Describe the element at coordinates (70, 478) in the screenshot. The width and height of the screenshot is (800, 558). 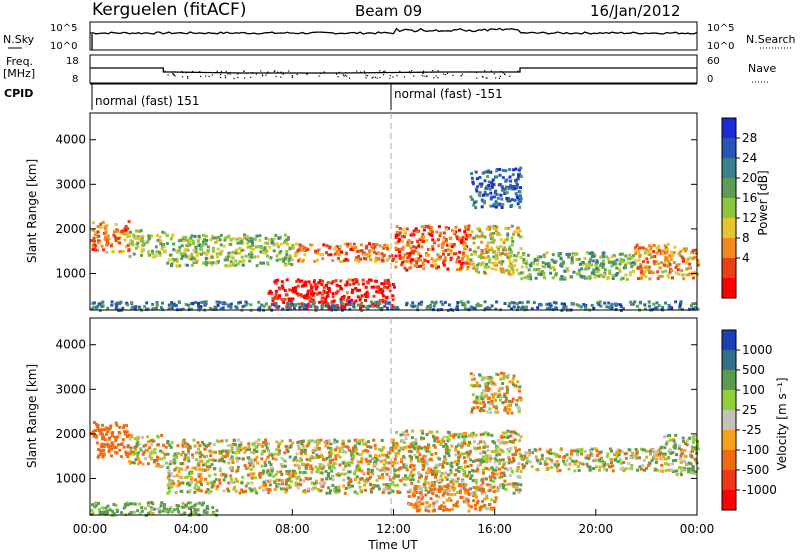
I see `velocity-y-tick-label: 1000` at that location.